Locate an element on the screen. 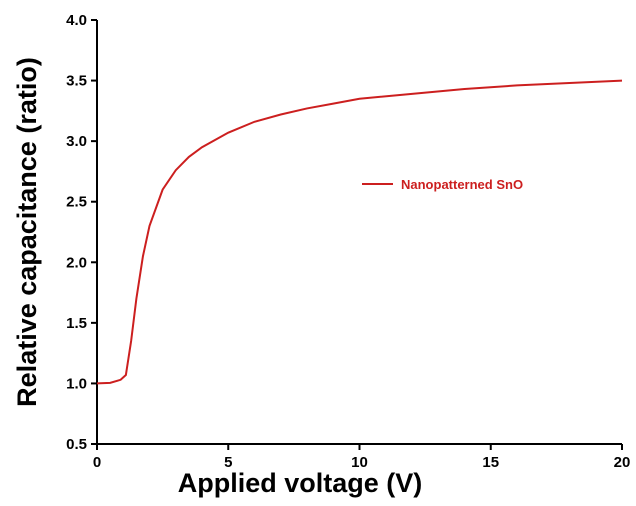 The width and height of the screenshot is (636, 506). x-axis-label: Applied voltage (V) is located at coordinates (300, 483).